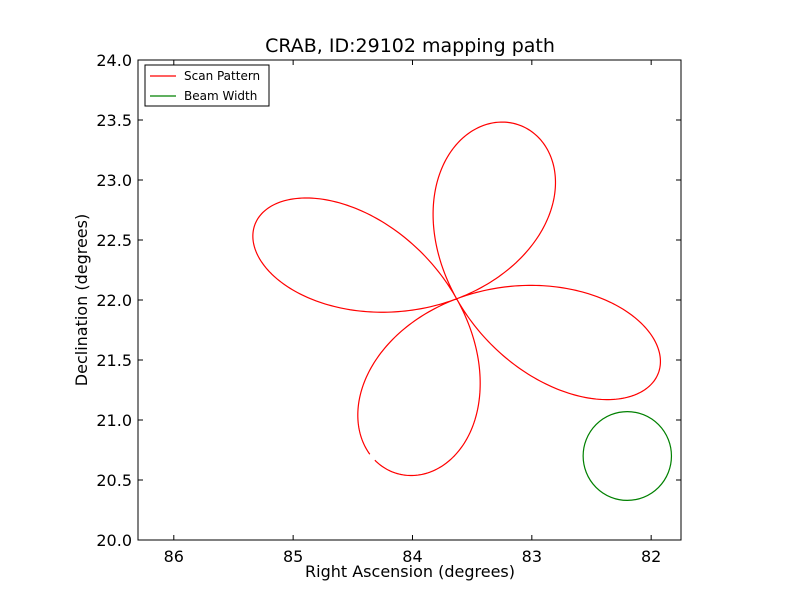 Image resolution: width=800 pixels, height=600 pixels. I want to click on y-tick-label: 22.5, so click(114, 240).